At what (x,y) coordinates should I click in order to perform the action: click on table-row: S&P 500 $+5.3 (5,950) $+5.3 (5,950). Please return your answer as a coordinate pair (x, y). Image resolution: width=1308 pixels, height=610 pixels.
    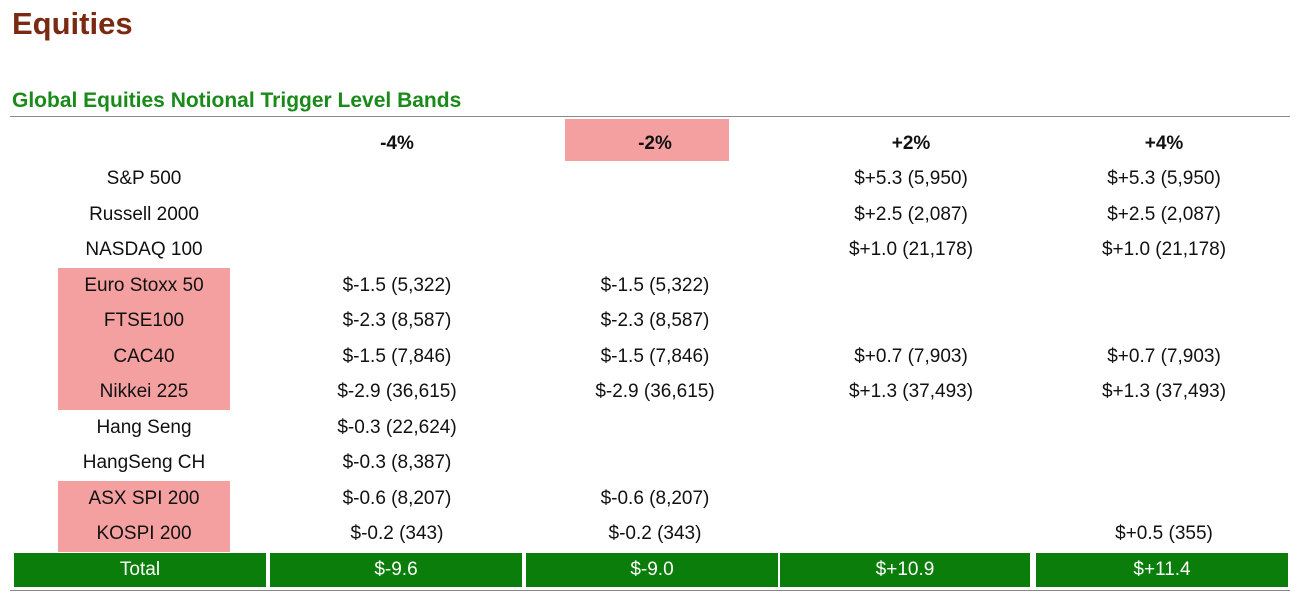
    Looking at the image, I should click on (651, 179).